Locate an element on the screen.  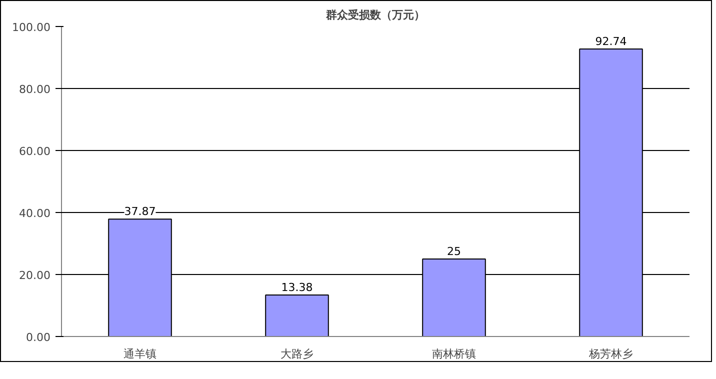
y-tick-label: 40.00 is located at coordinates (35, 213).